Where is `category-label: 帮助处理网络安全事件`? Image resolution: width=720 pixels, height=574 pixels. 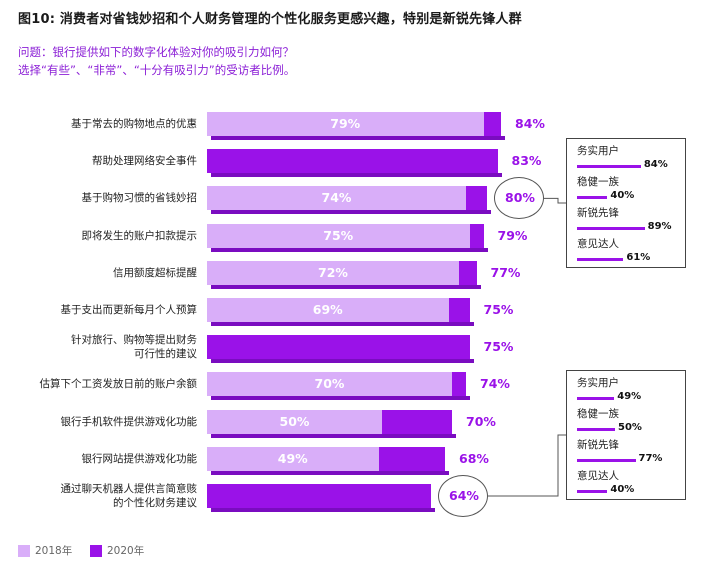 category-label: 帮助处理网络安全事件 is located at coordinates (102, 161).